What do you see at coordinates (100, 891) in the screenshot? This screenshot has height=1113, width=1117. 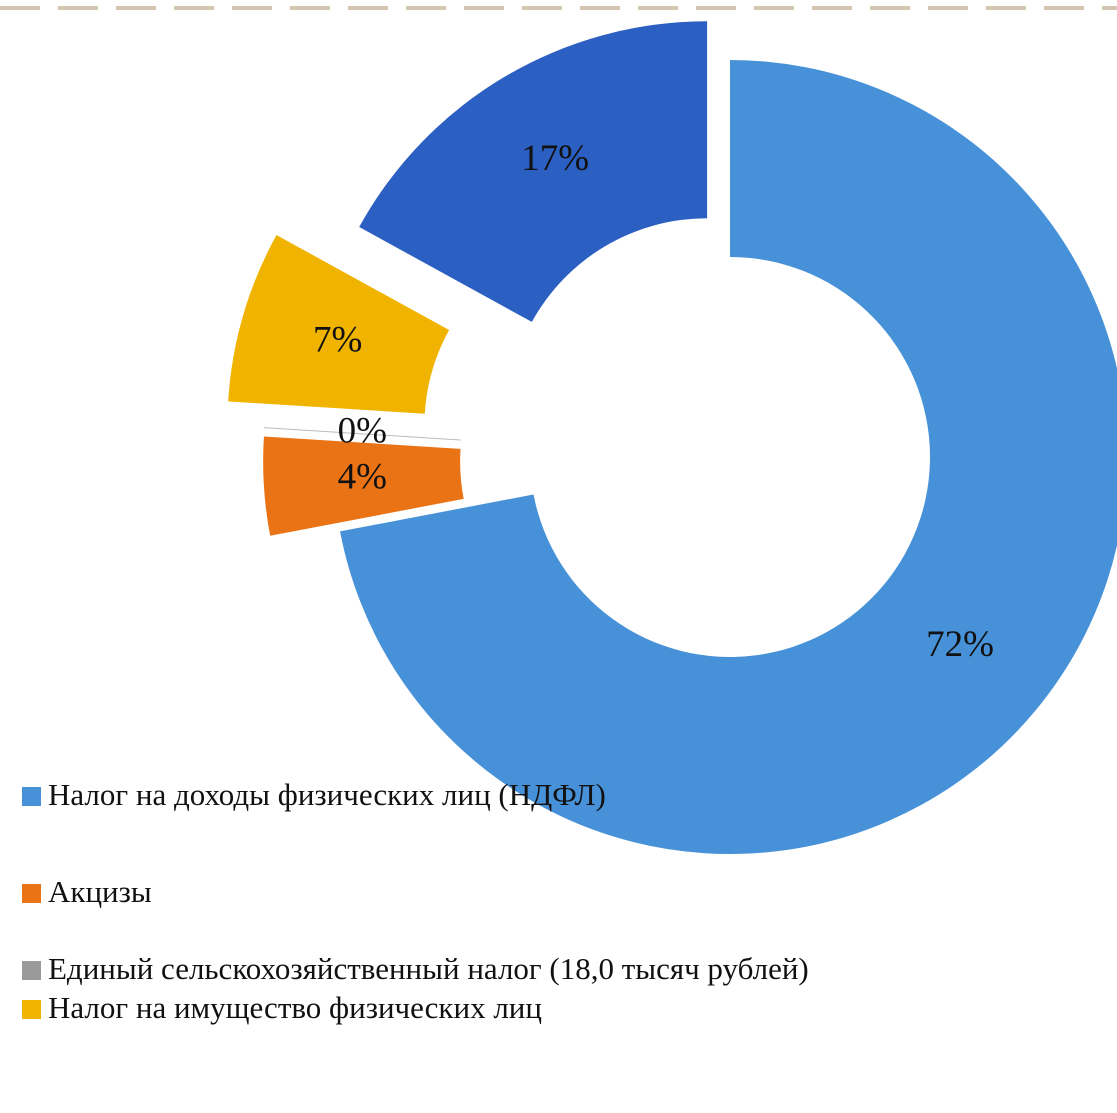 I see `legend-label: Акцизы` at bounding box center [100, 891].